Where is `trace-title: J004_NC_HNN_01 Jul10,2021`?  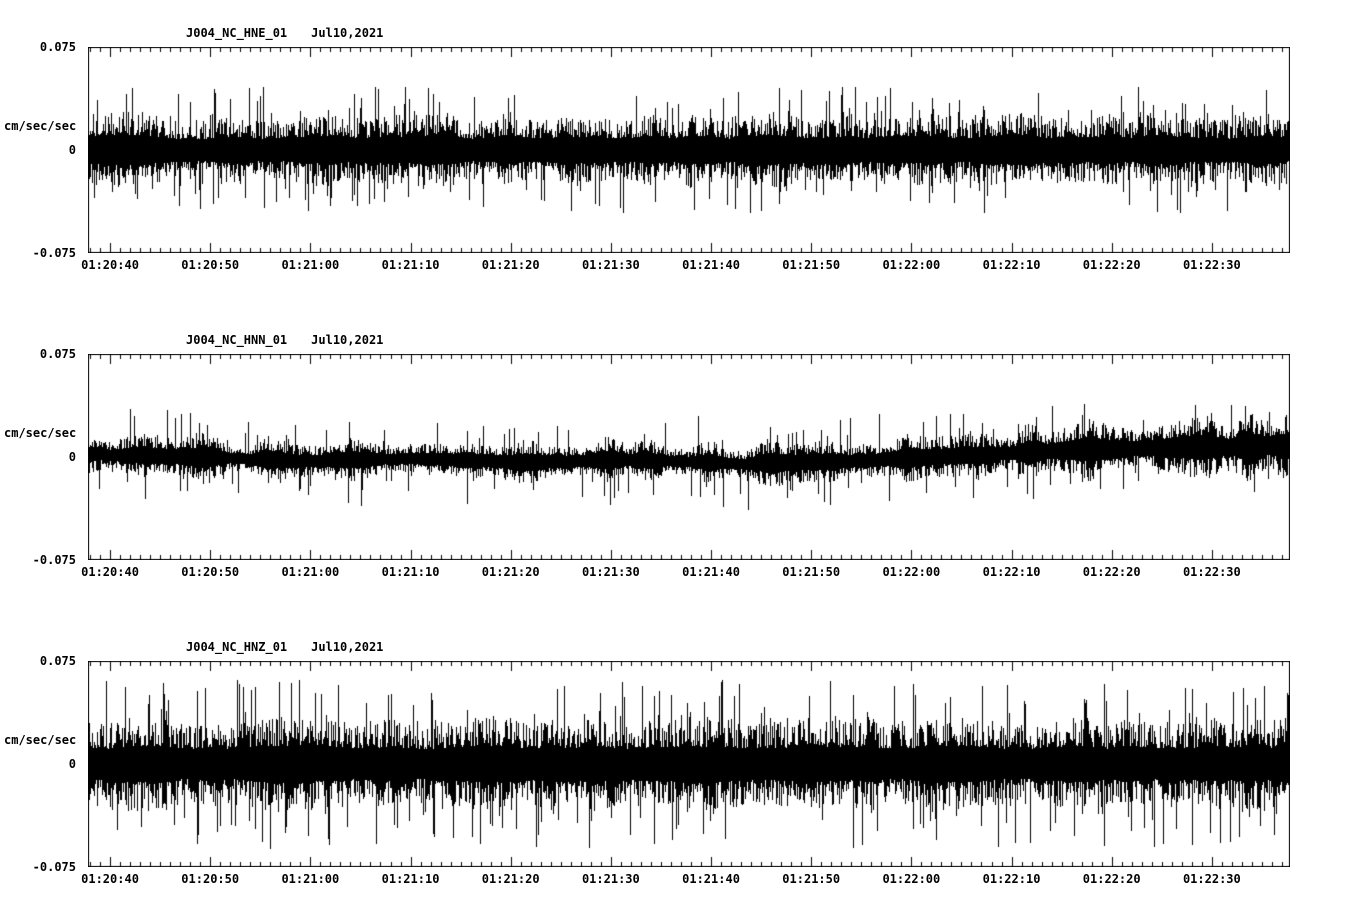 trace-title: J004_NC_HNN_01 Jul10,2021 is located at coordinates (284, 340).